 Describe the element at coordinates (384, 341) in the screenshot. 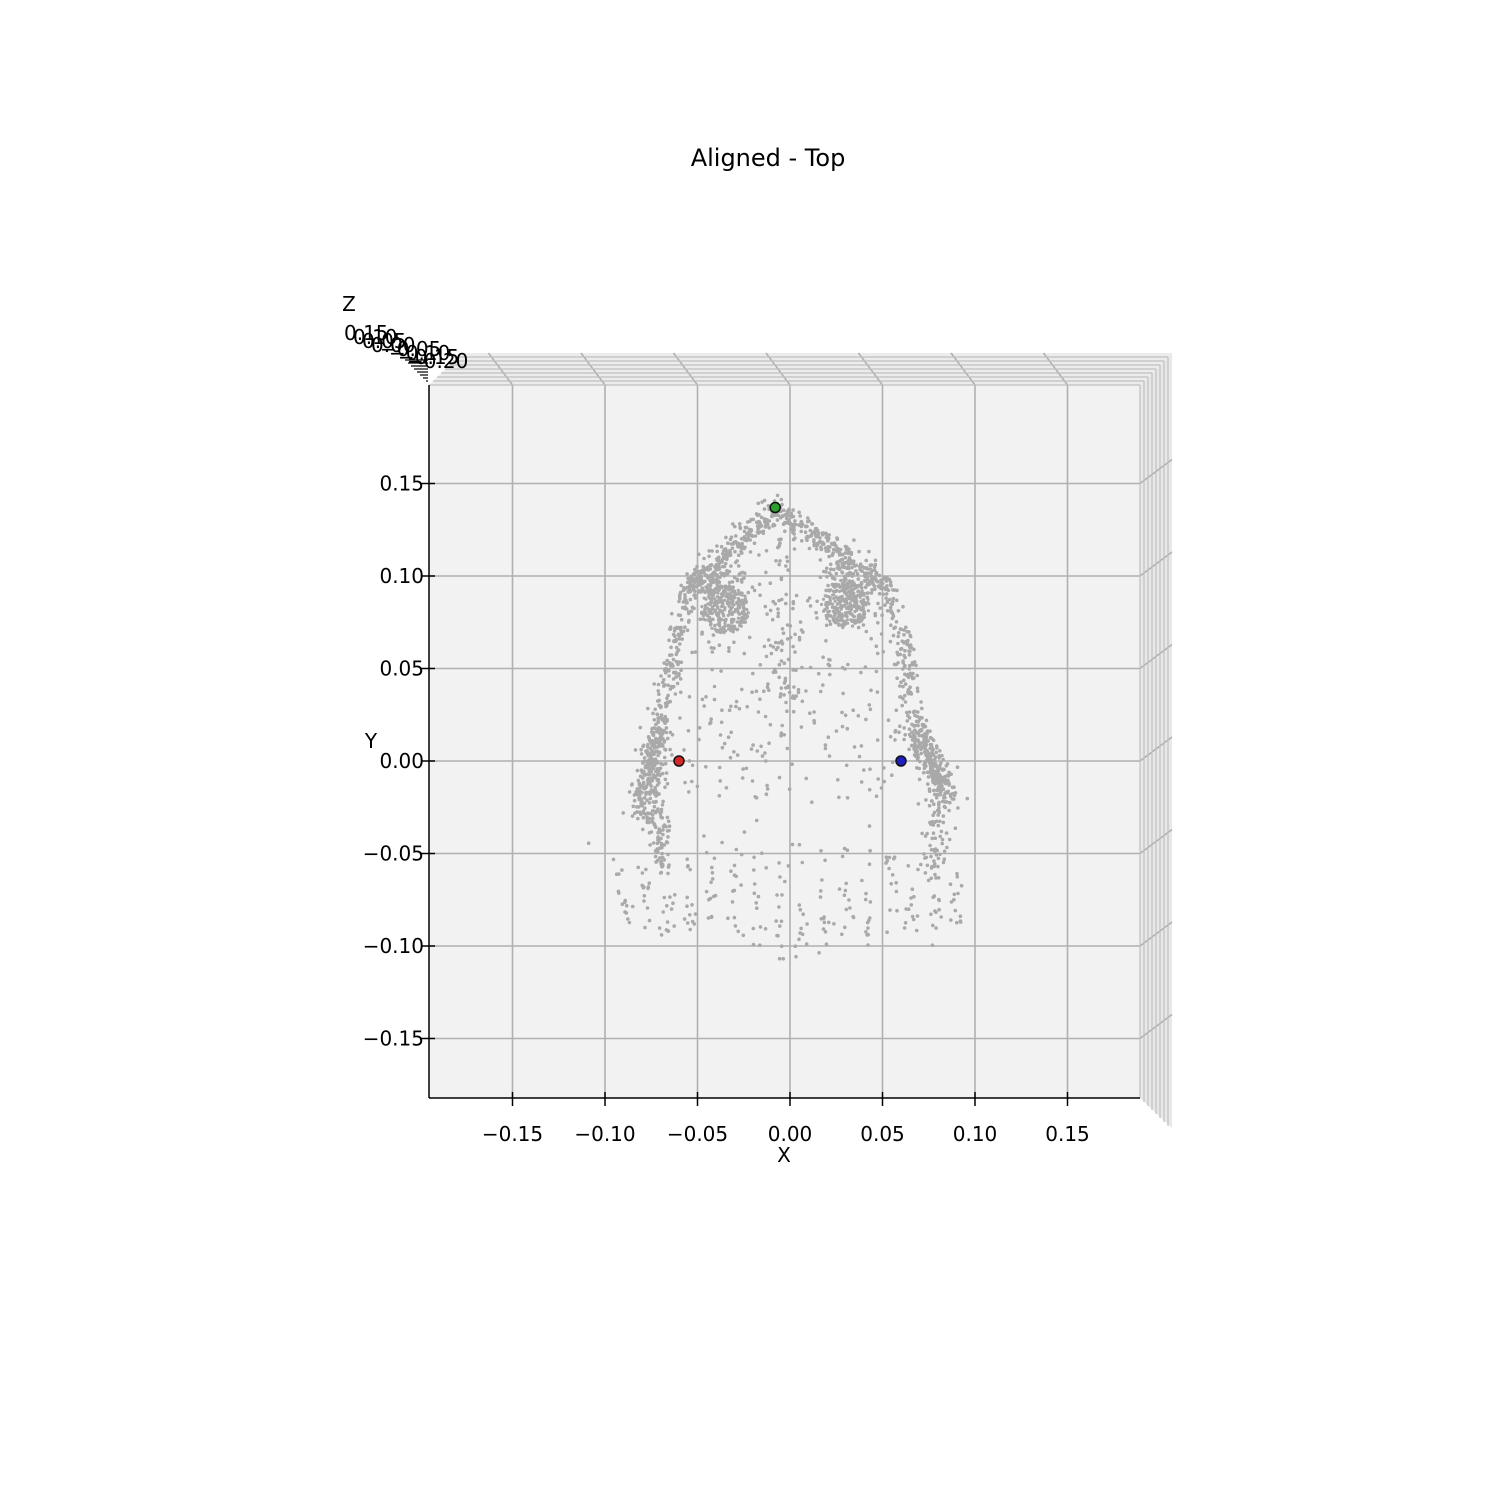

I see `z-tick-label: 0.05` at that location.